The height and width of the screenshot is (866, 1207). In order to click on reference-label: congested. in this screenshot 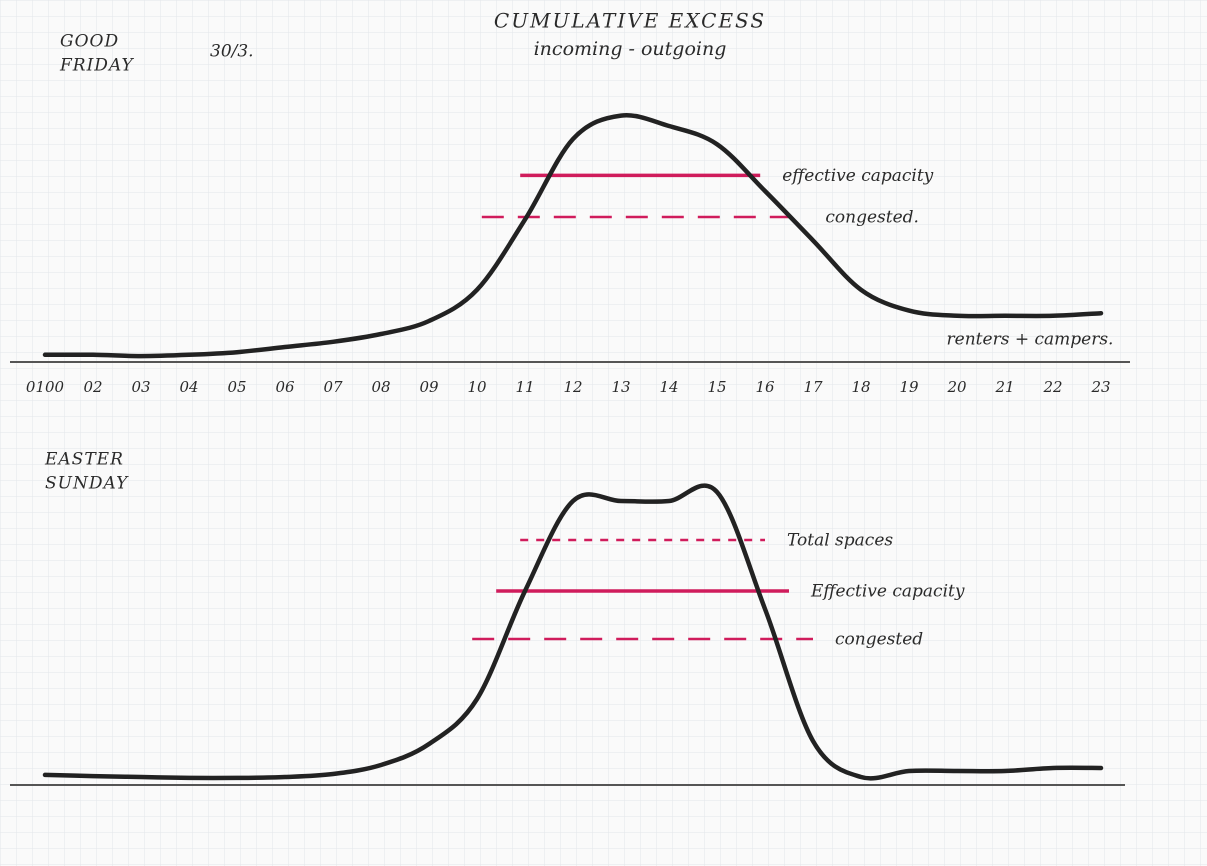, I will do `click(872, 218)`.